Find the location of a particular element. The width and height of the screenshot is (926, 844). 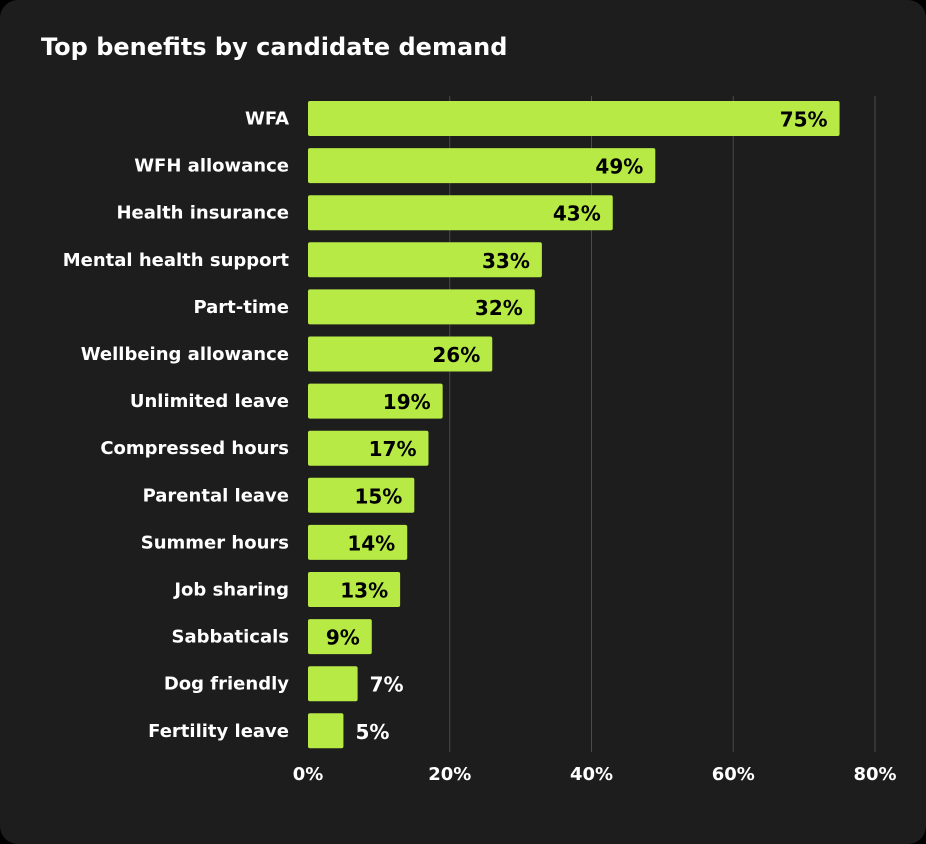

category-label: Parental leave is located at coordinates (216, 495).